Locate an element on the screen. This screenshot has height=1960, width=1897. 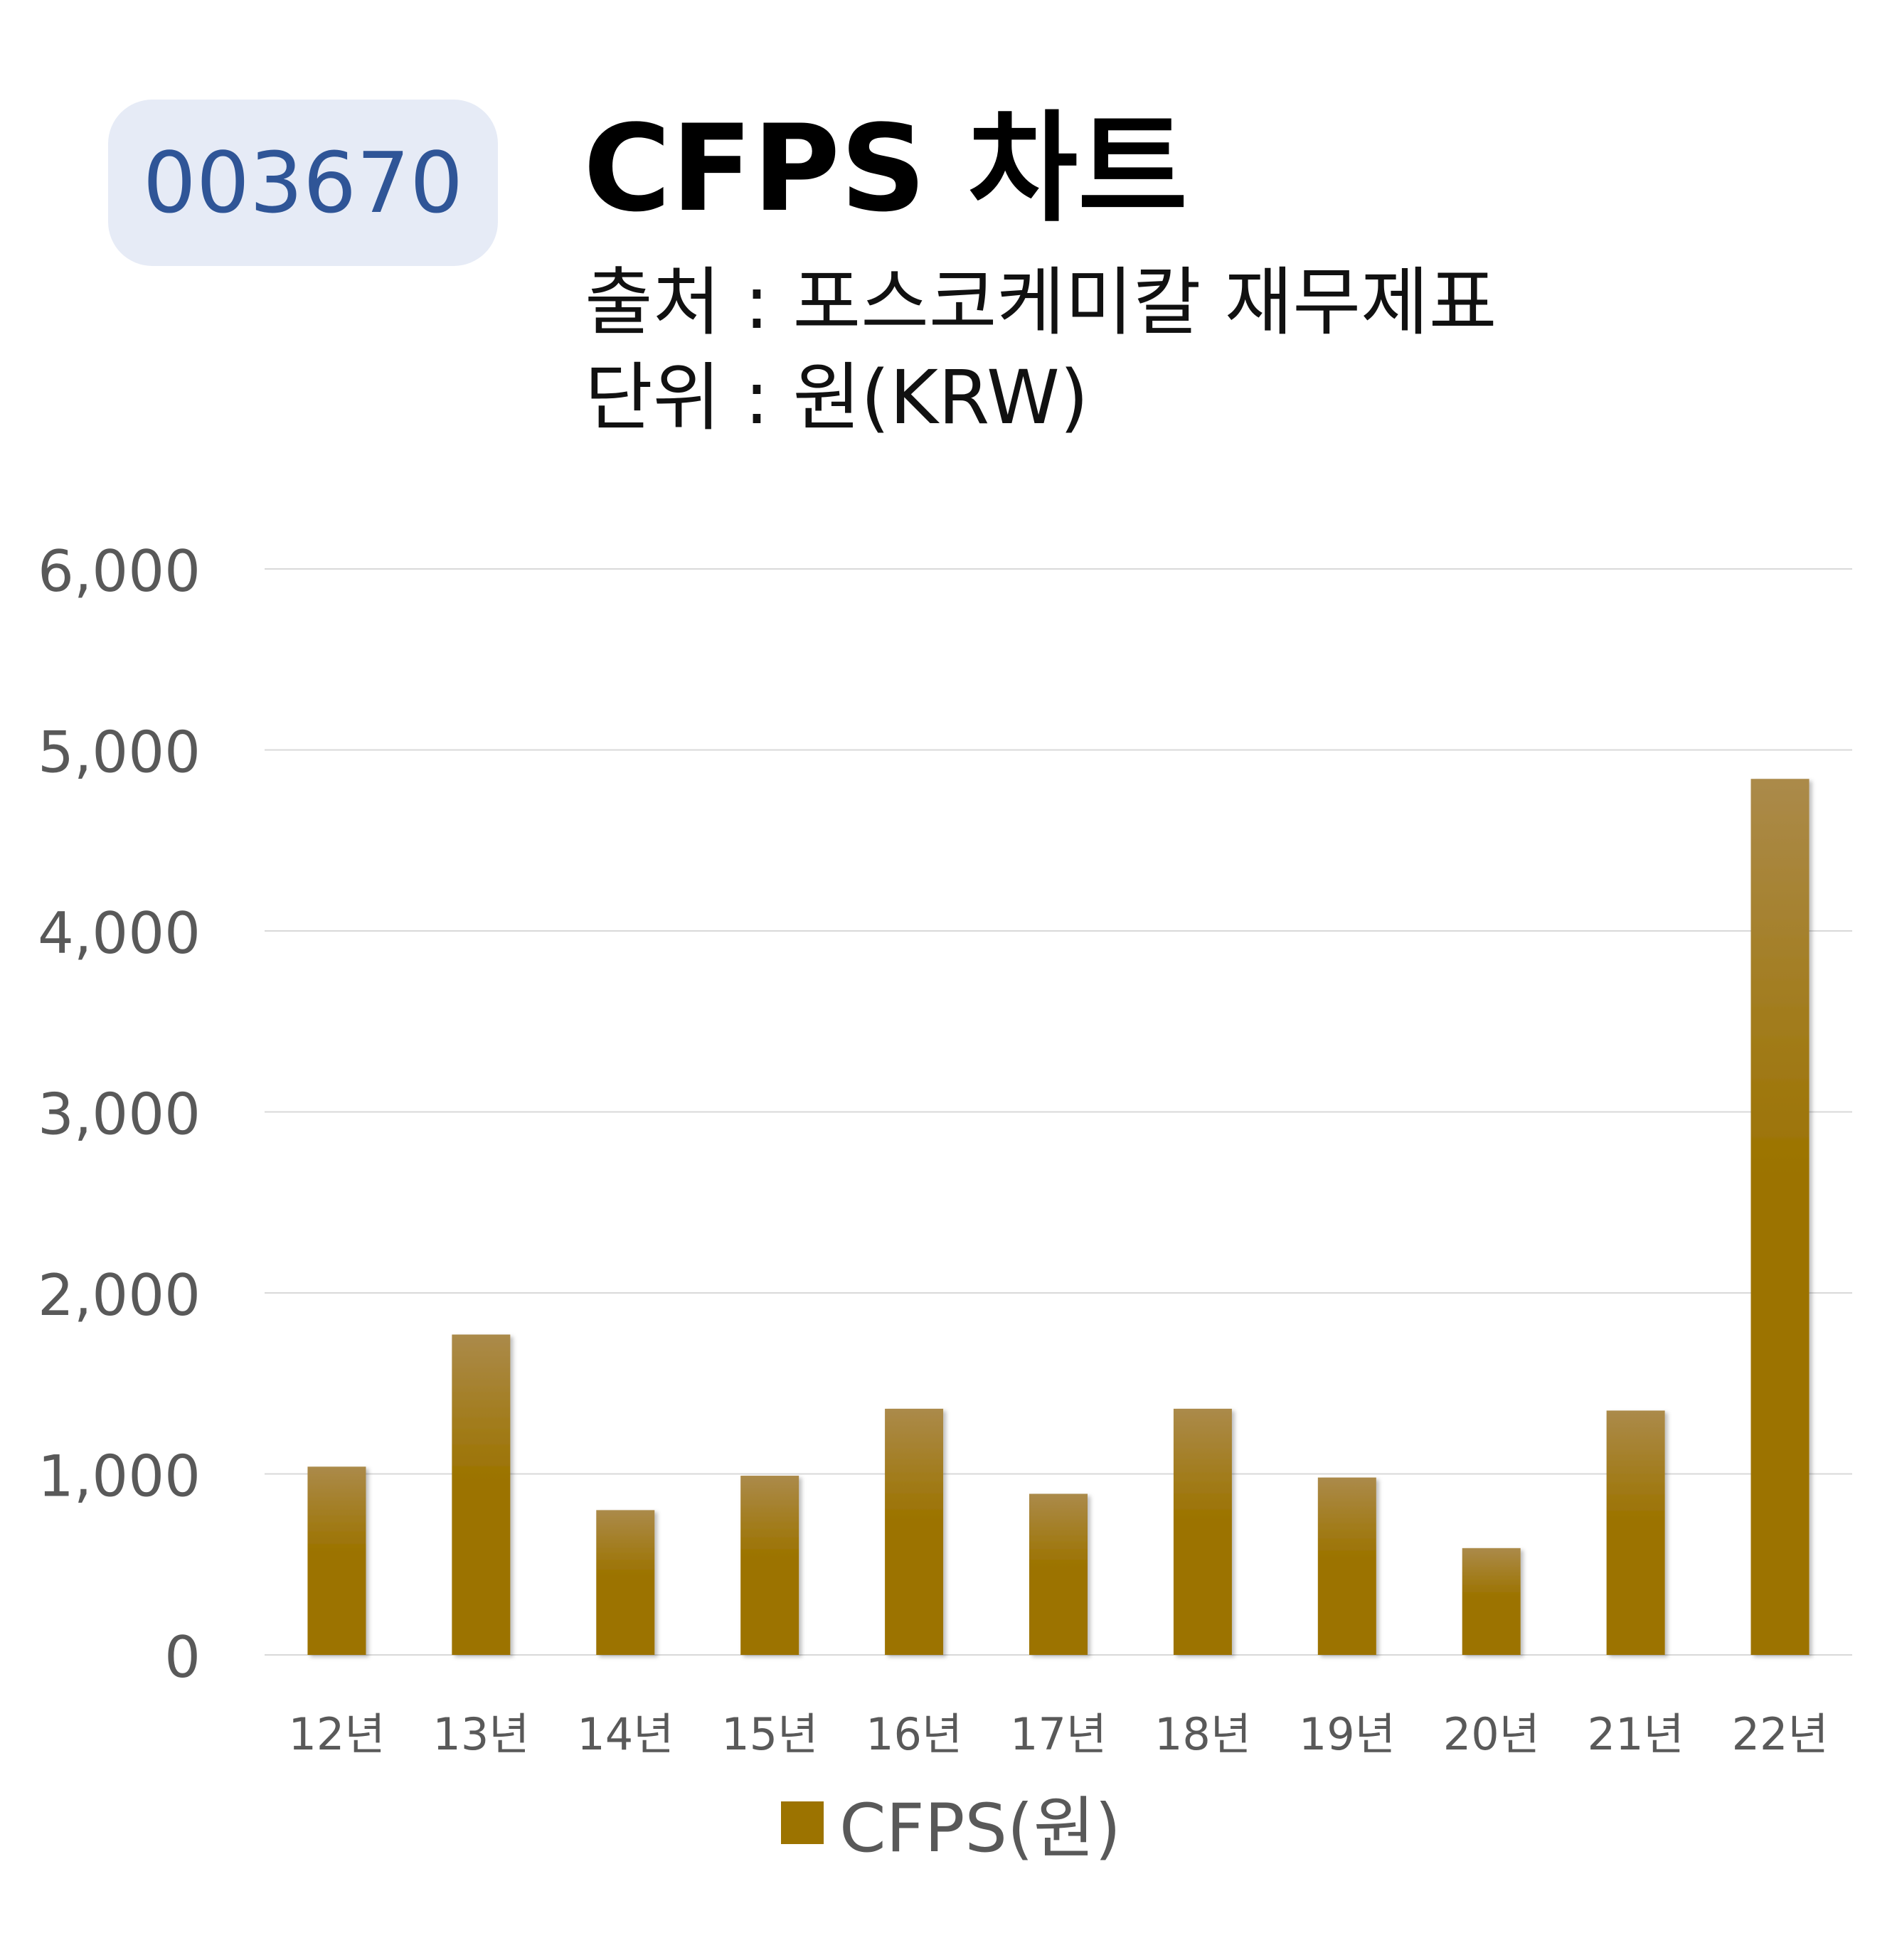
legend-swatch is located at coordinates (803, 1822).